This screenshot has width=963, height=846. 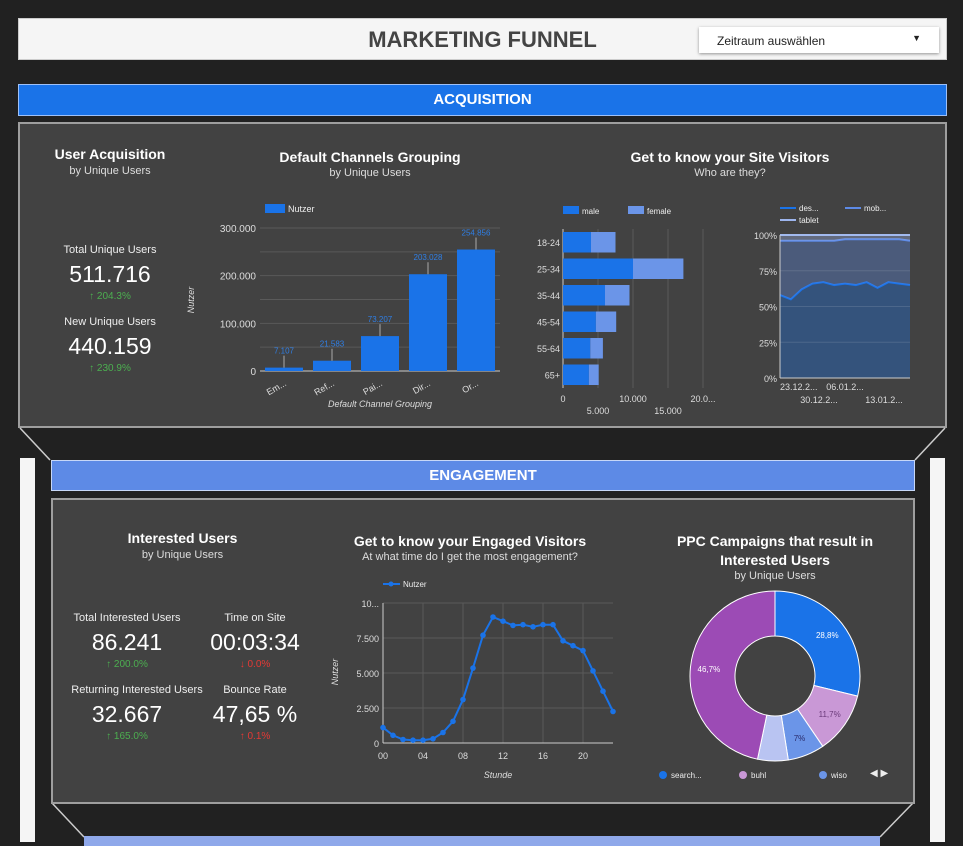 What do you see at coordinates (482, 841) in the screenshot?
I see `next-section-banner` at bounding box center [482, 841].